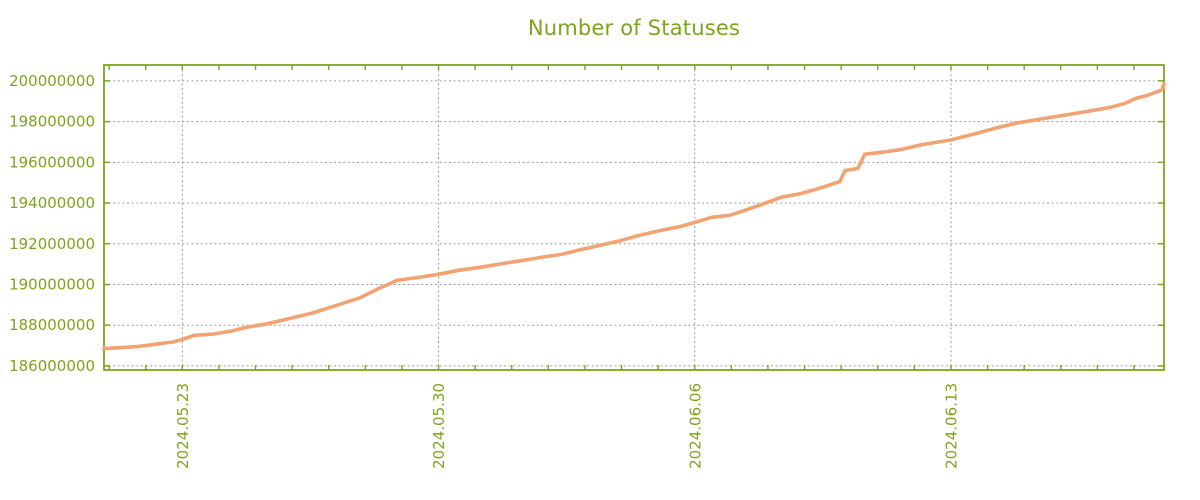 This screenshot has height=500, width=1200. What do you see at coordinates (634, 28) in the screenshot?
I see `chart-title: Number of Statuses` at bounding box center [634, 28].